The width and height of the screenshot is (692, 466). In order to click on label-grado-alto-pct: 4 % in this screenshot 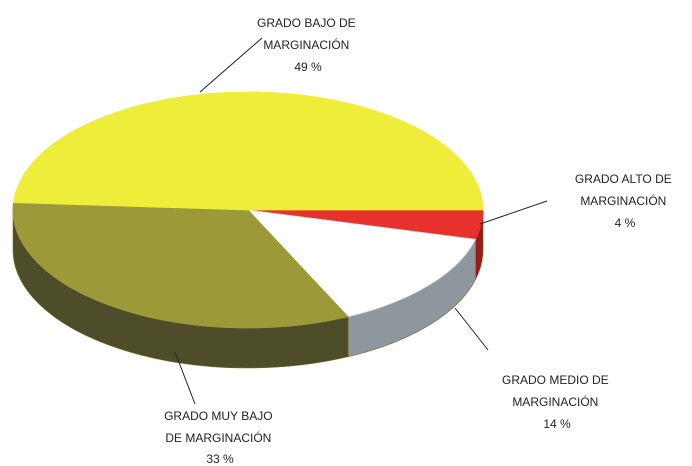, I will do `click(625, 223)`.